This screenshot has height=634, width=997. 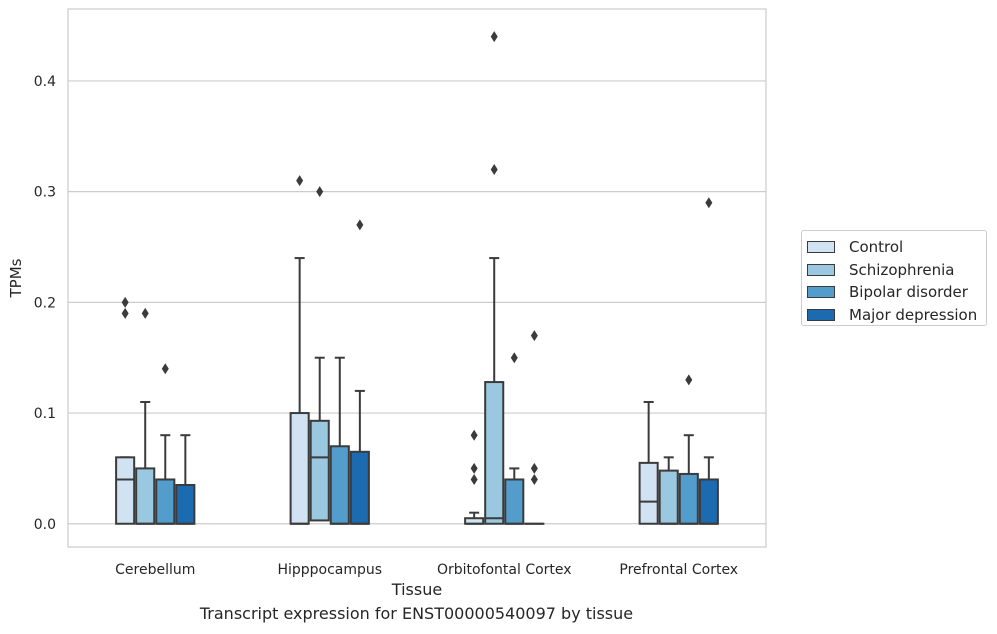 I want to click on x-tick-label: Hipppocampus, so click(x=329, y=570).